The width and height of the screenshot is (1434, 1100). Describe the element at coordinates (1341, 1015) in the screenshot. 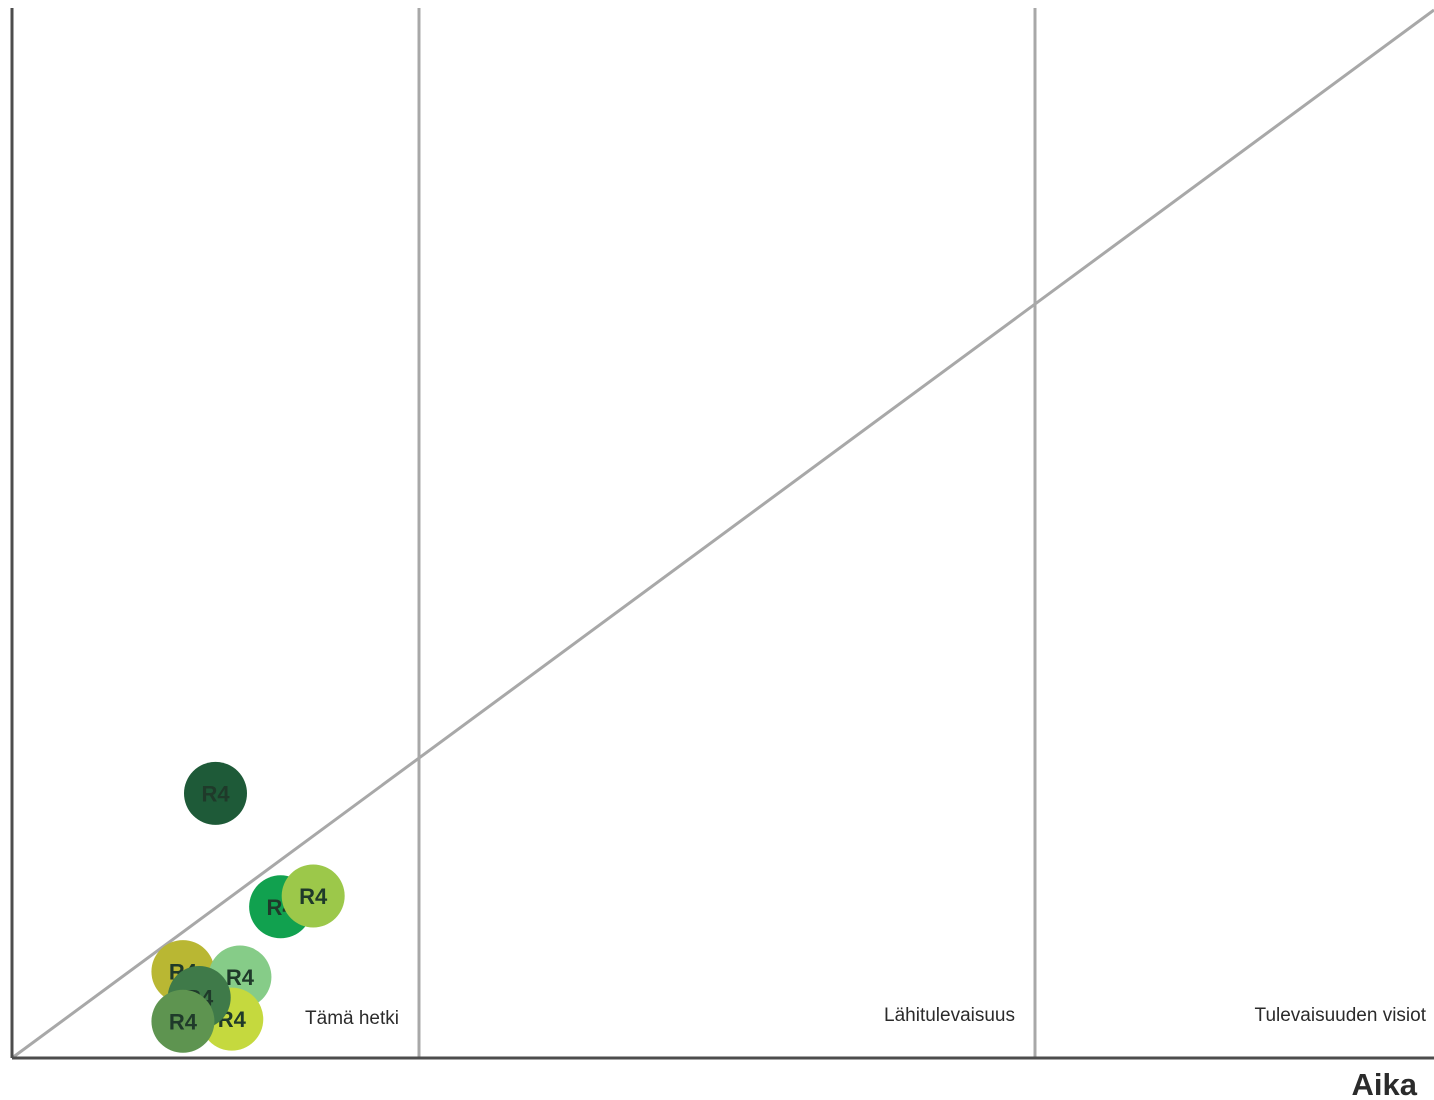

I see `phase-label-future-visions: Tulevaisuuden visiot` at that location.